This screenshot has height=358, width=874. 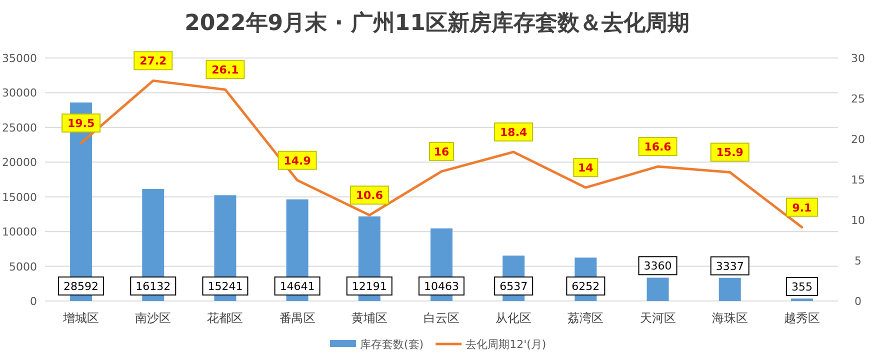 What do you see at coordinates (858, 261) in the screenshot?
I see `y2-tick-label: 5` at bounding box center [858, 261].